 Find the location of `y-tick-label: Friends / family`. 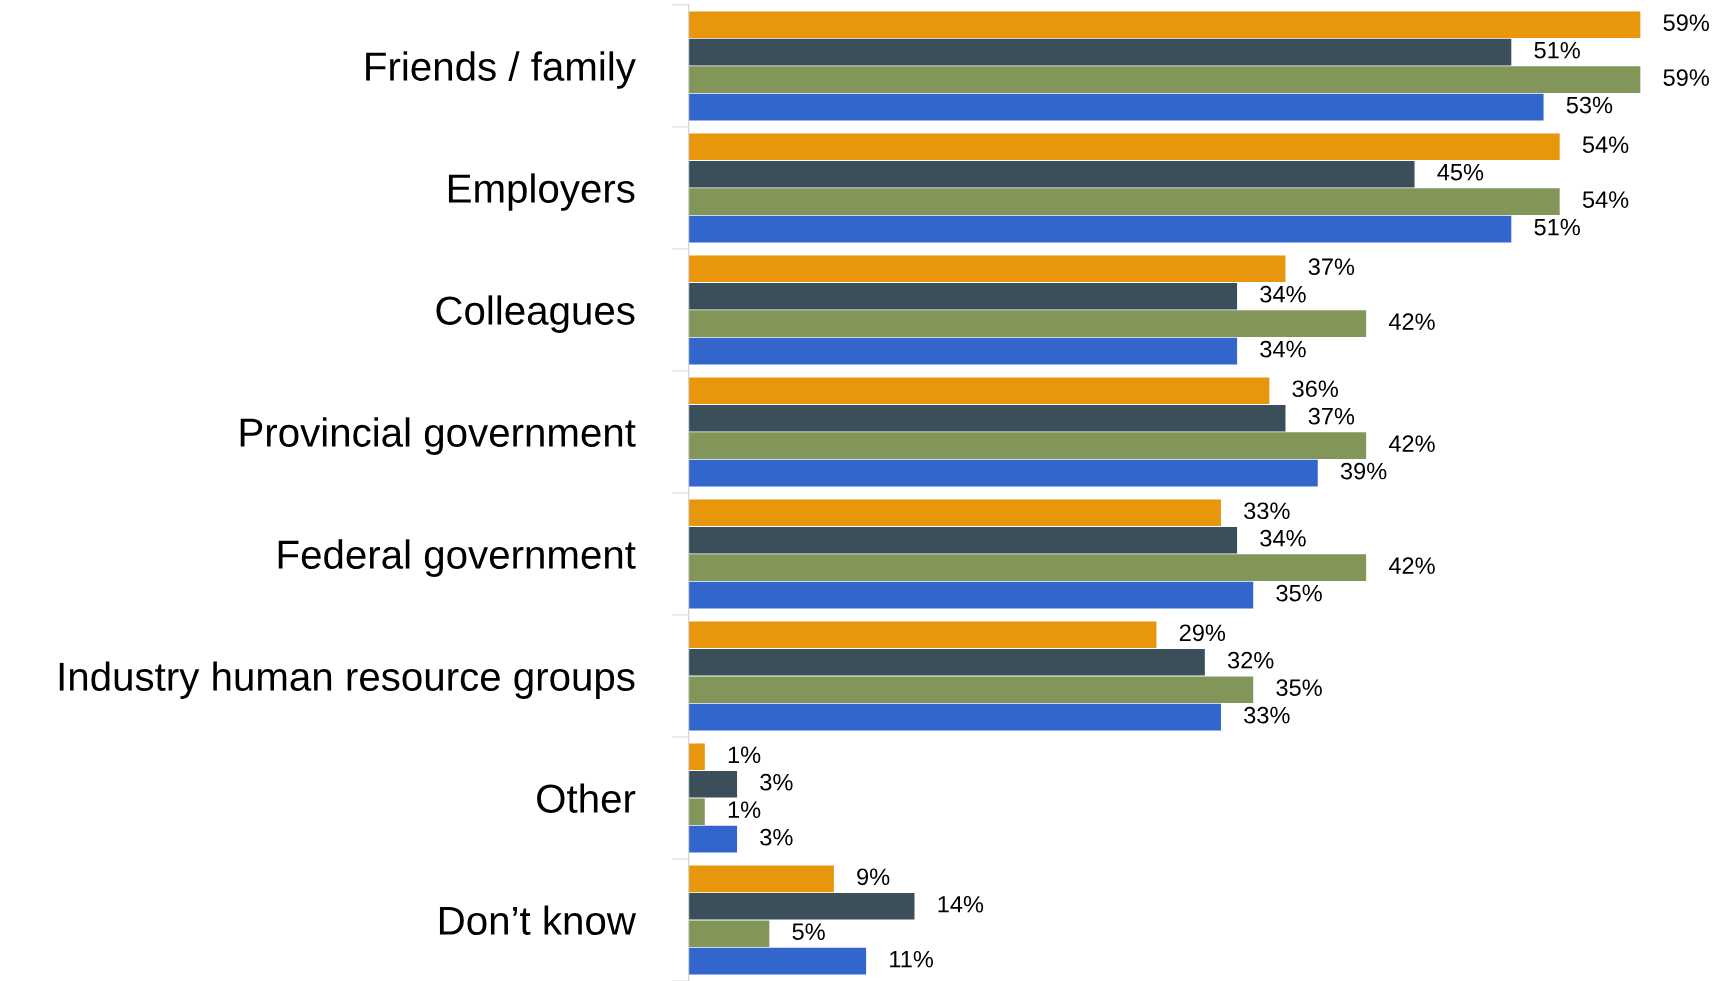

y-tick-label: Friends / family is located at coordinates (501, 70).